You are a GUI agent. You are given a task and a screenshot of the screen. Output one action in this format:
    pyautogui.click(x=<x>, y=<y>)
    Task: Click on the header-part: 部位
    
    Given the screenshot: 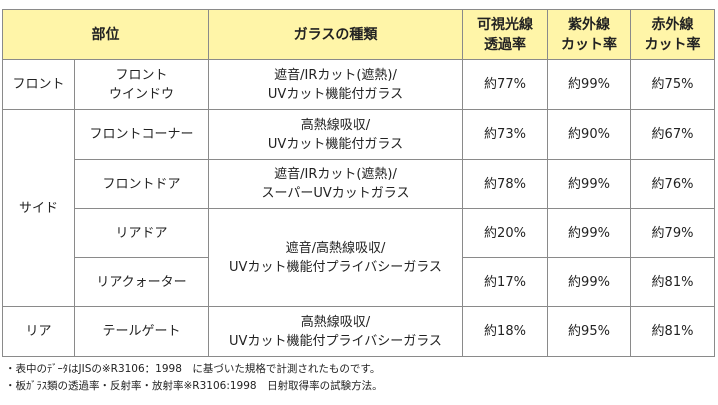 What is the action you would take?
    pyautogui.click(x=105, y=34)
    